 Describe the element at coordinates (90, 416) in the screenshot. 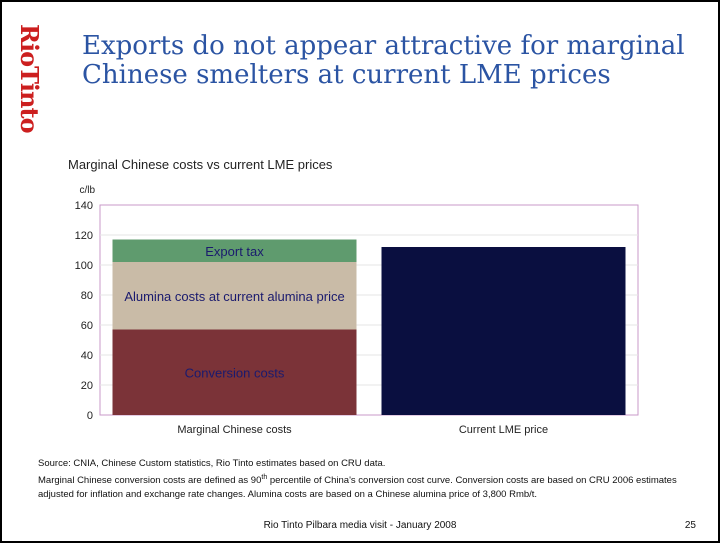

I see `y-tick-label: 0` at that location.